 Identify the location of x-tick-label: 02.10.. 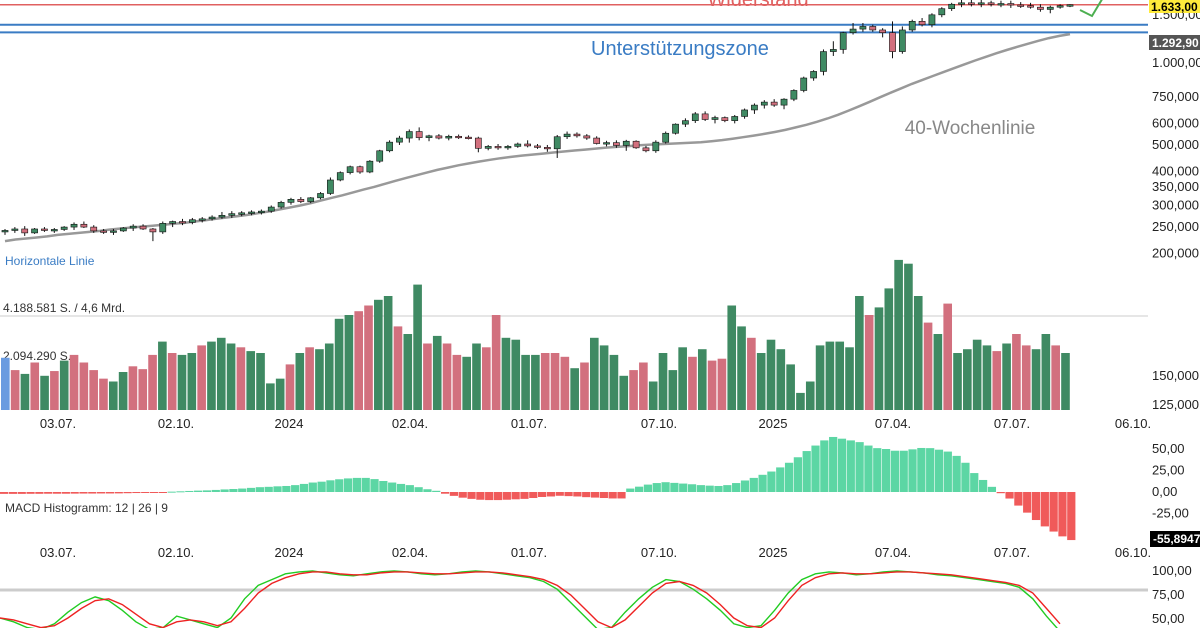
(176, 552).